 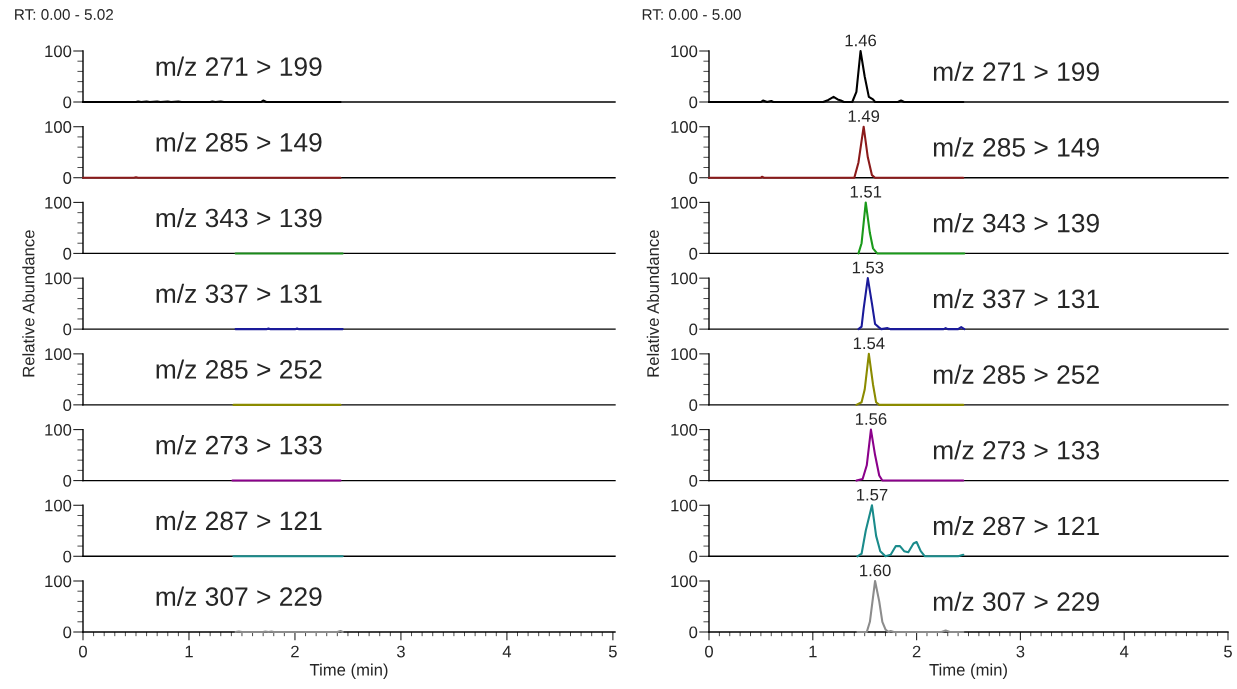 I want to click on annotation: 1.56, so click(x=871, y=419).